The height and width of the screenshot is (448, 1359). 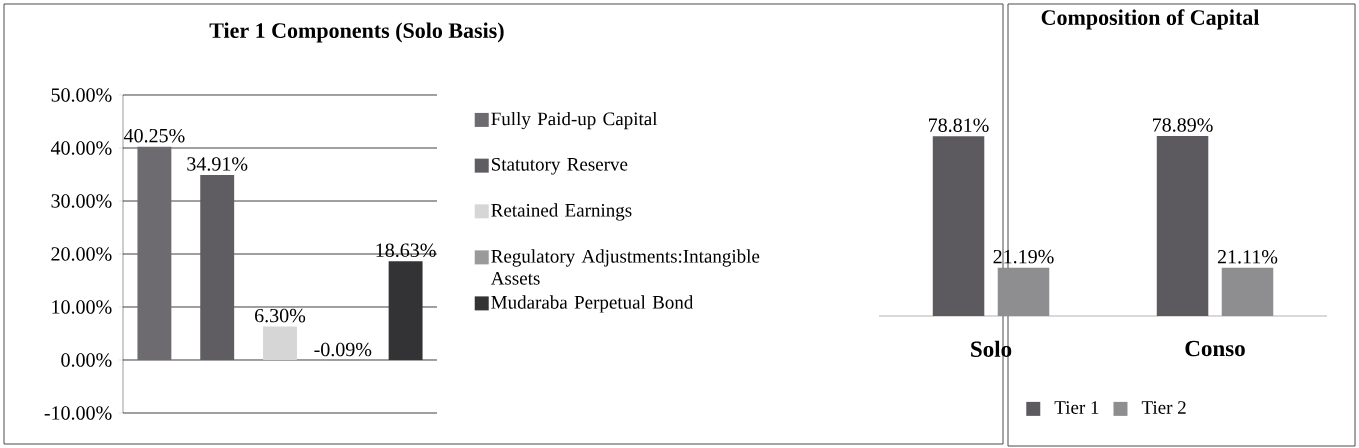 I want to click on data-label: 78.89%, so click(x=1183, y=125).